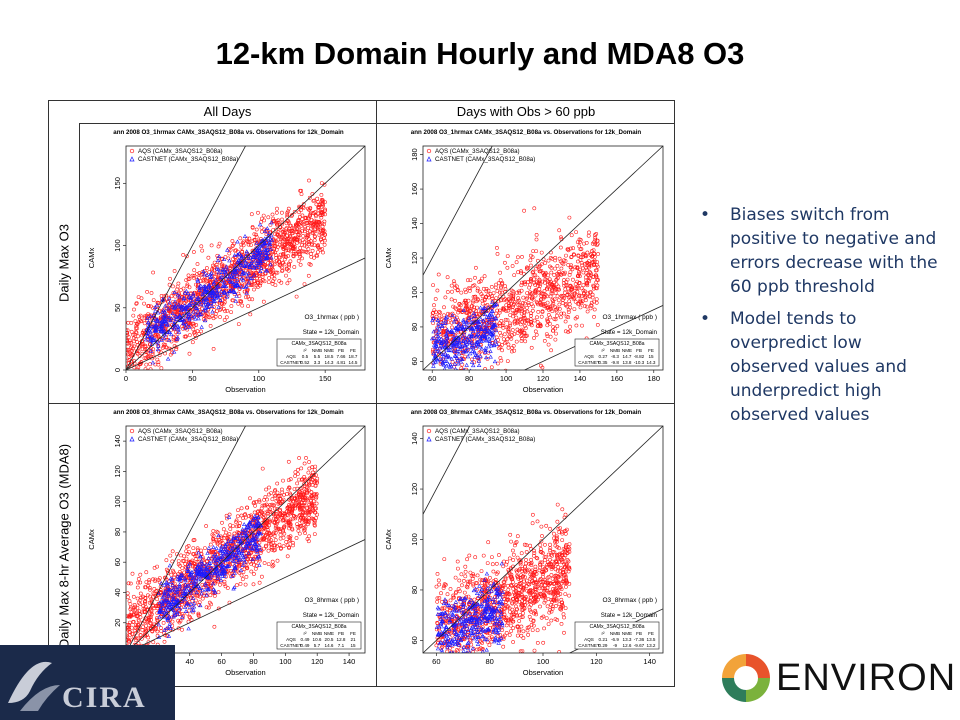 The height and width of the screenshot is (720, 960). What do you see at coordinates (469, 378) in the screenshot?
I see `x-tick-label: 80` at bounding box center [469, 378].